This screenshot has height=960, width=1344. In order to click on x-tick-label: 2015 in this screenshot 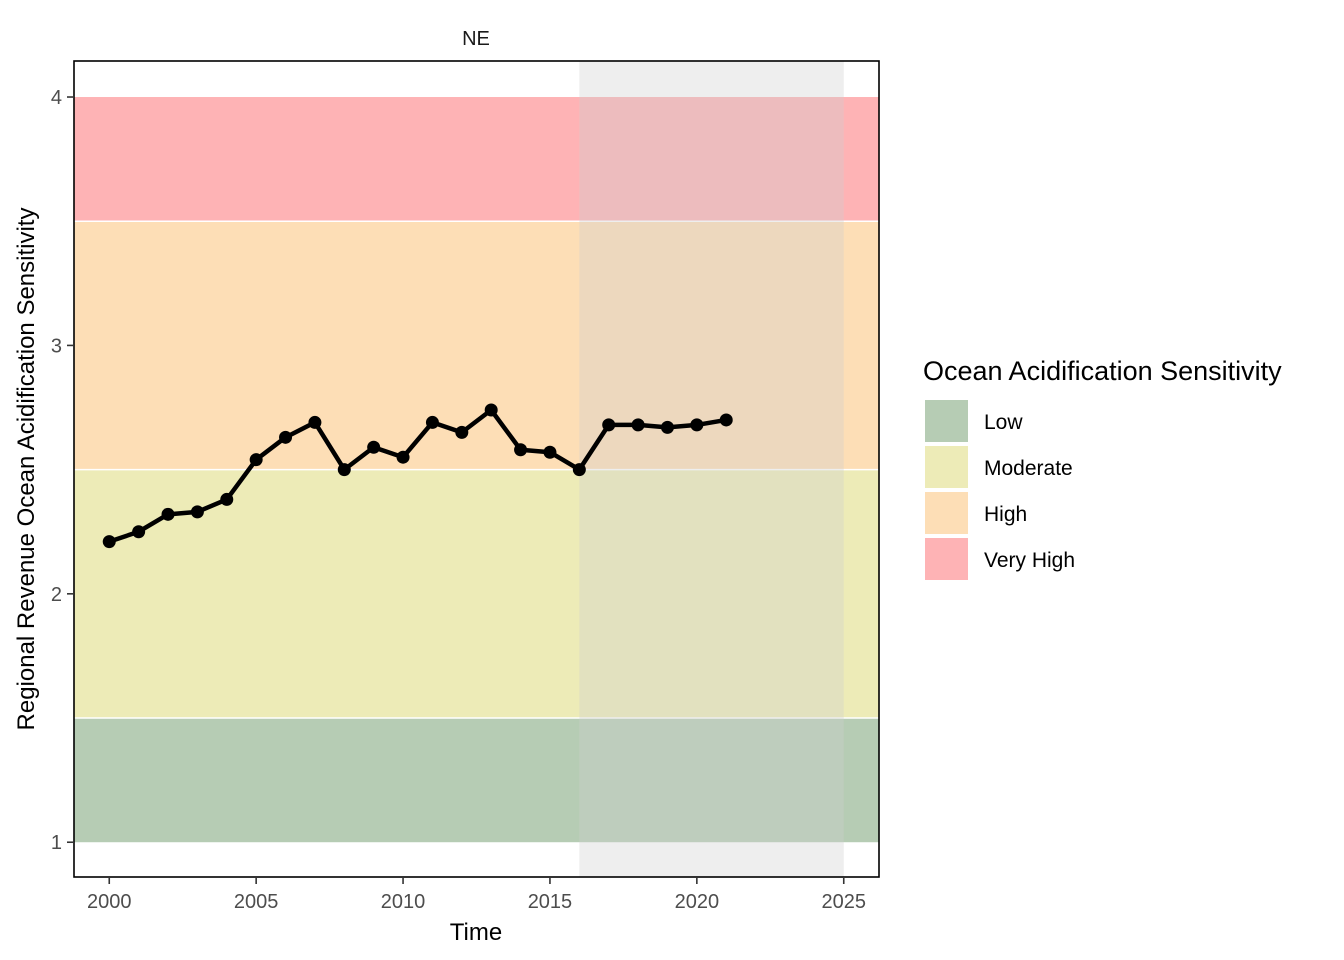, I will do `click(550, 902)`.